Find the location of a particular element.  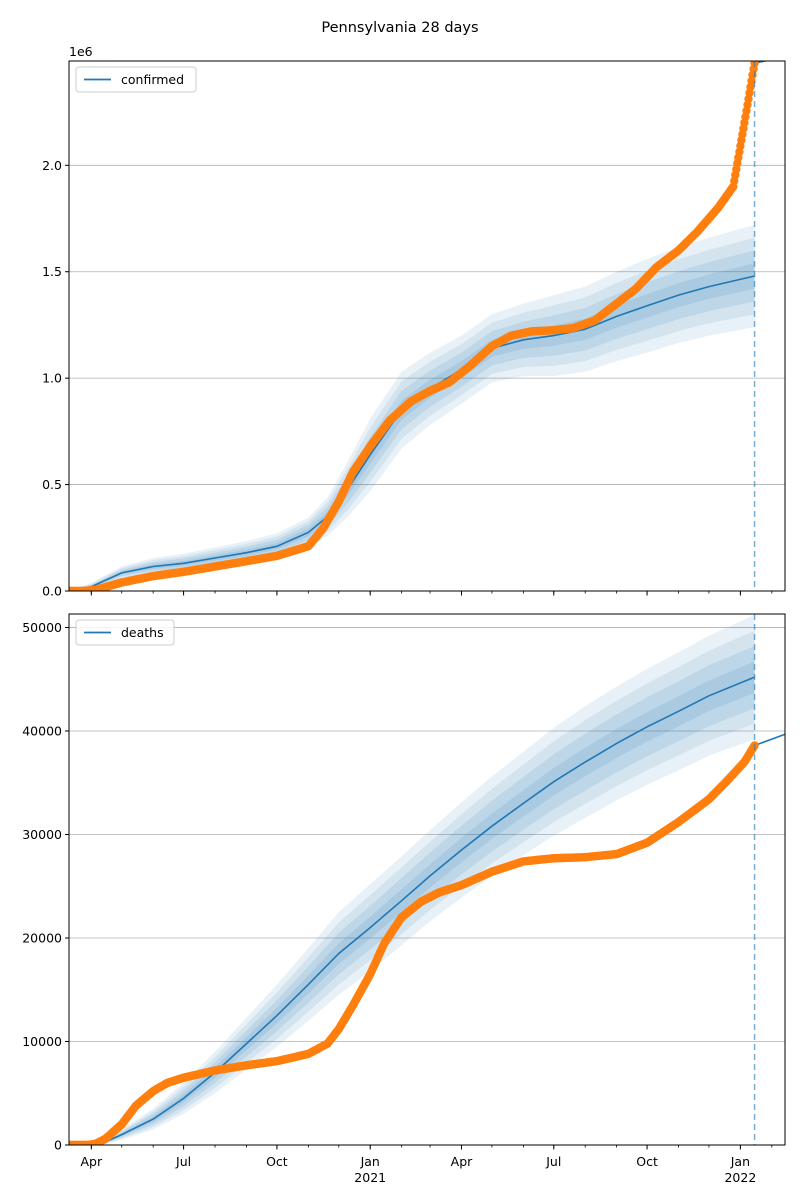

legend-label: confirmed is located at coordinates (152, 79).